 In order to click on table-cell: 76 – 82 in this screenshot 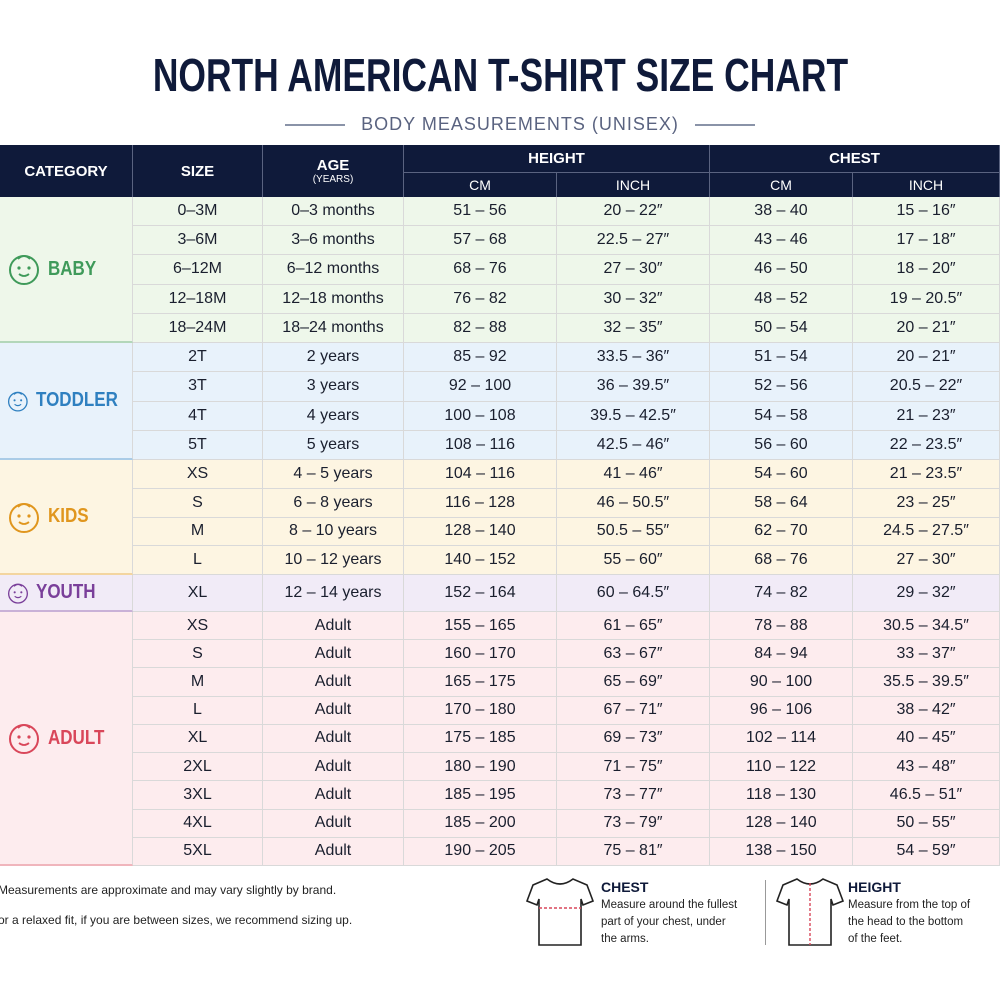, I will do `click(480, 299)`.